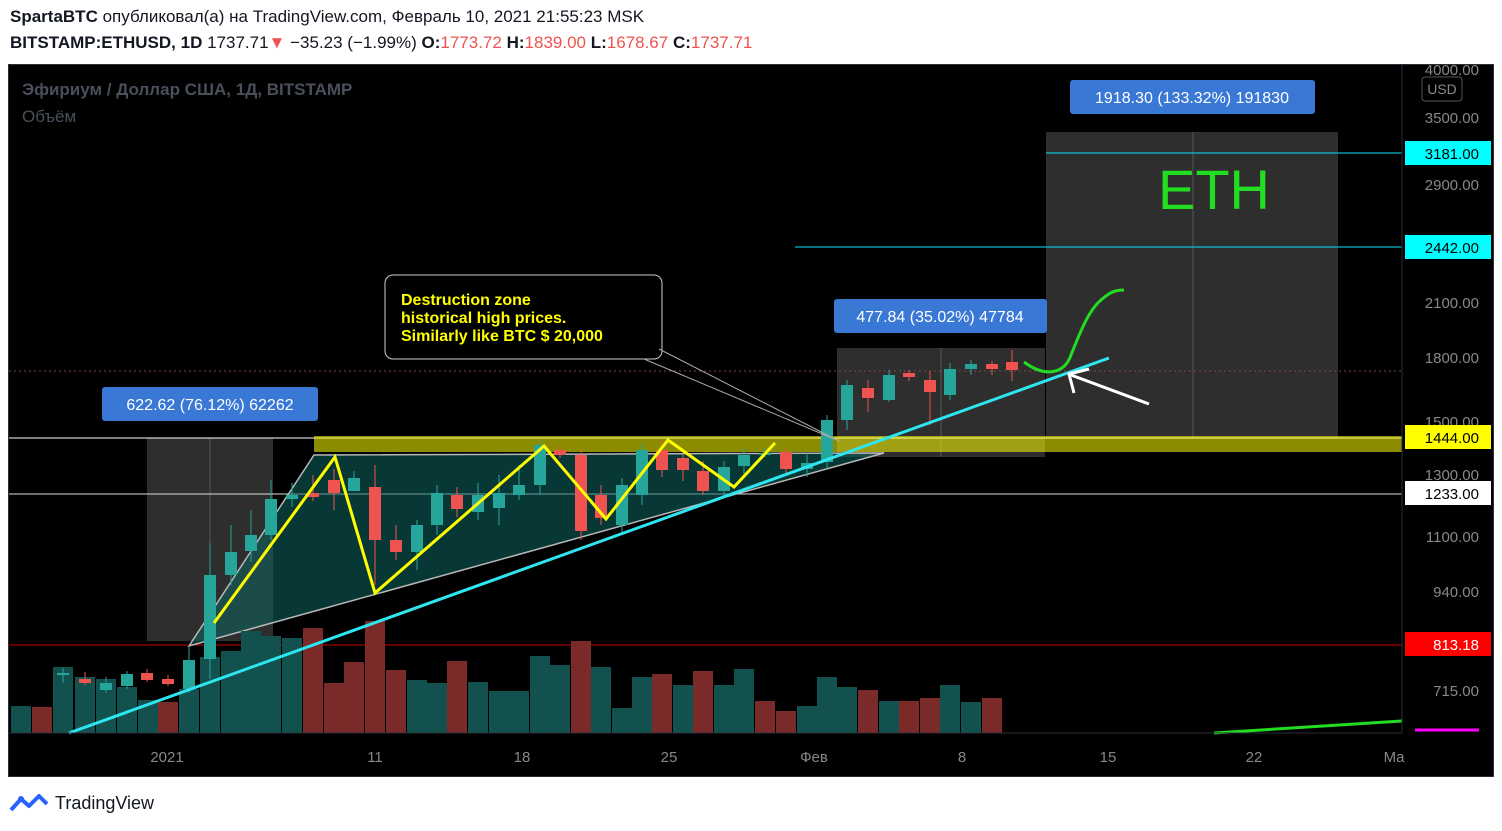 This screenshot has width=1502, height=831. I want to click on measure-label-box-left, so click(210, 404).